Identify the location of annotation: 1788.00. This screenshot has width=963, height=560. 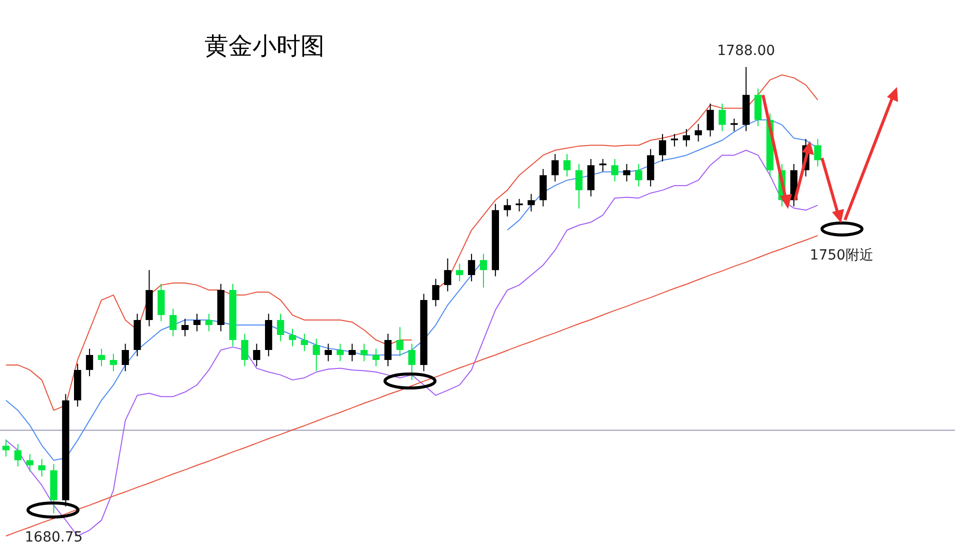
(746, 51).